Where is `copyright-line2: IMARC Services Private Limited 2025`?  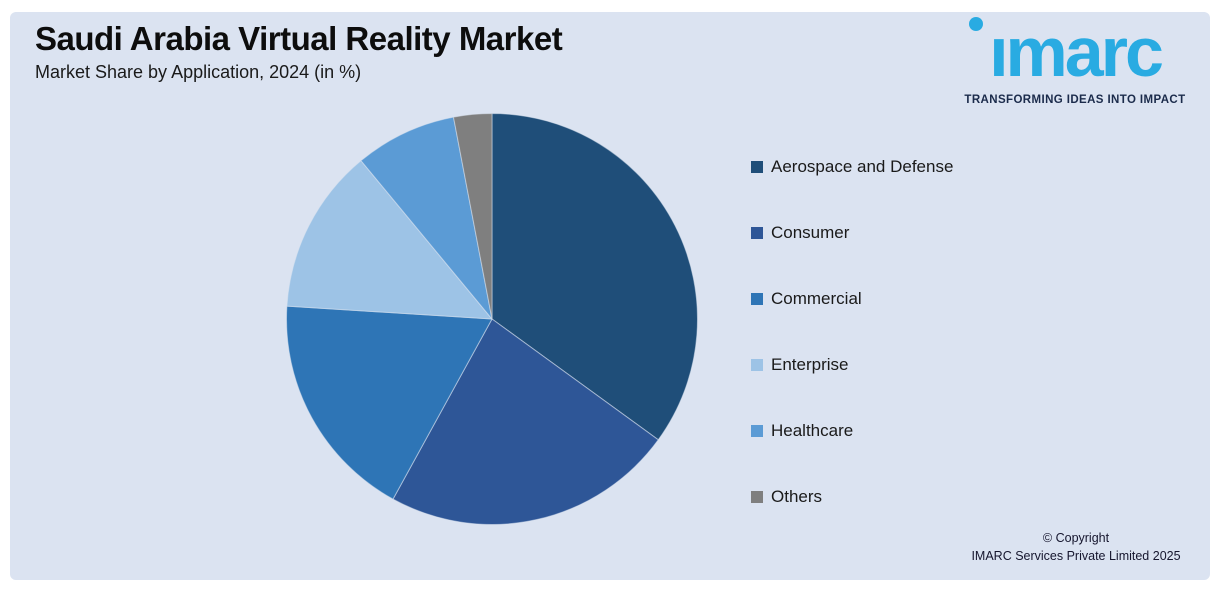
copyright-line2: IMARC Services Private Limited 2025 is located at coordinates (1076, 556).